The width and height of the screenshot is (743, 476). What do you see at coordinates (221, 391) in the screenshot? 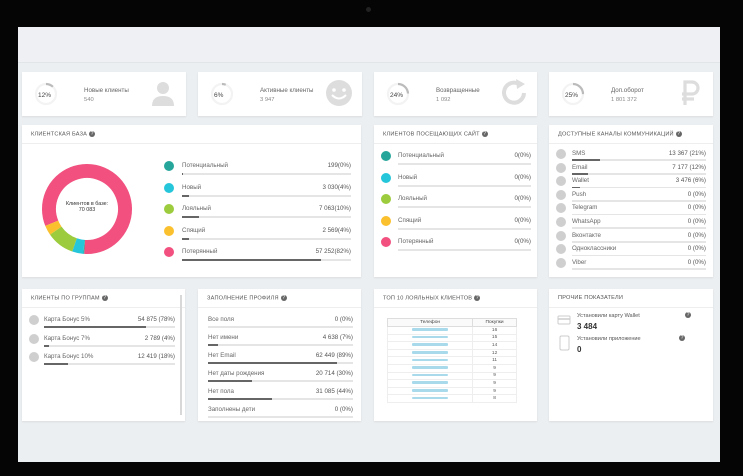
I see `row-label: Нет пола` at bounding box center [221, 391].